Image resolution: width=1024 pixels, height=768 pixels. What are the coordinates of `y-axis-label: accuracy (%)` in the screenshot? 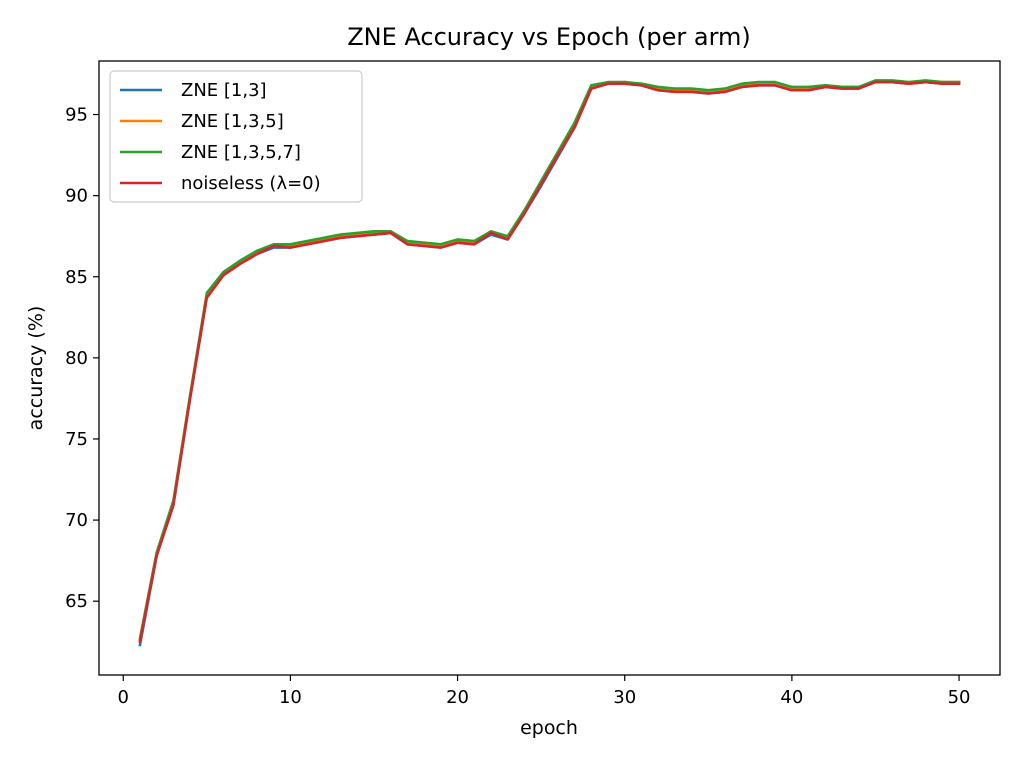 It's located at (36, 368).